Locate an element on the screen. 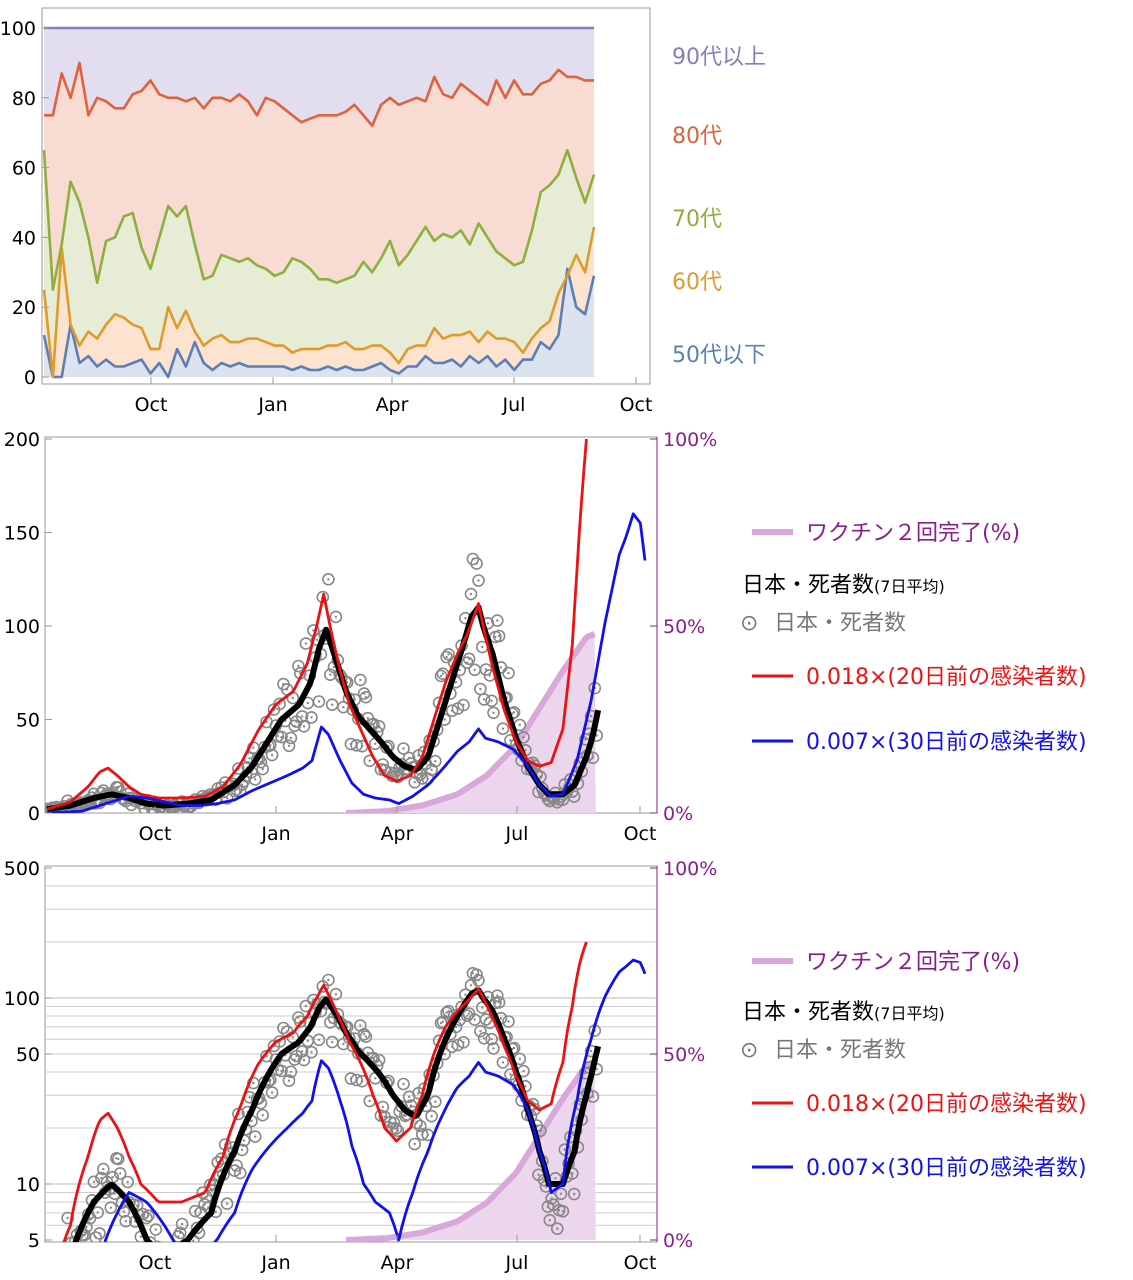 This screenshot has width=1133, height=1280. x-tick-label: Oct is located at coordinates (155, 1263).